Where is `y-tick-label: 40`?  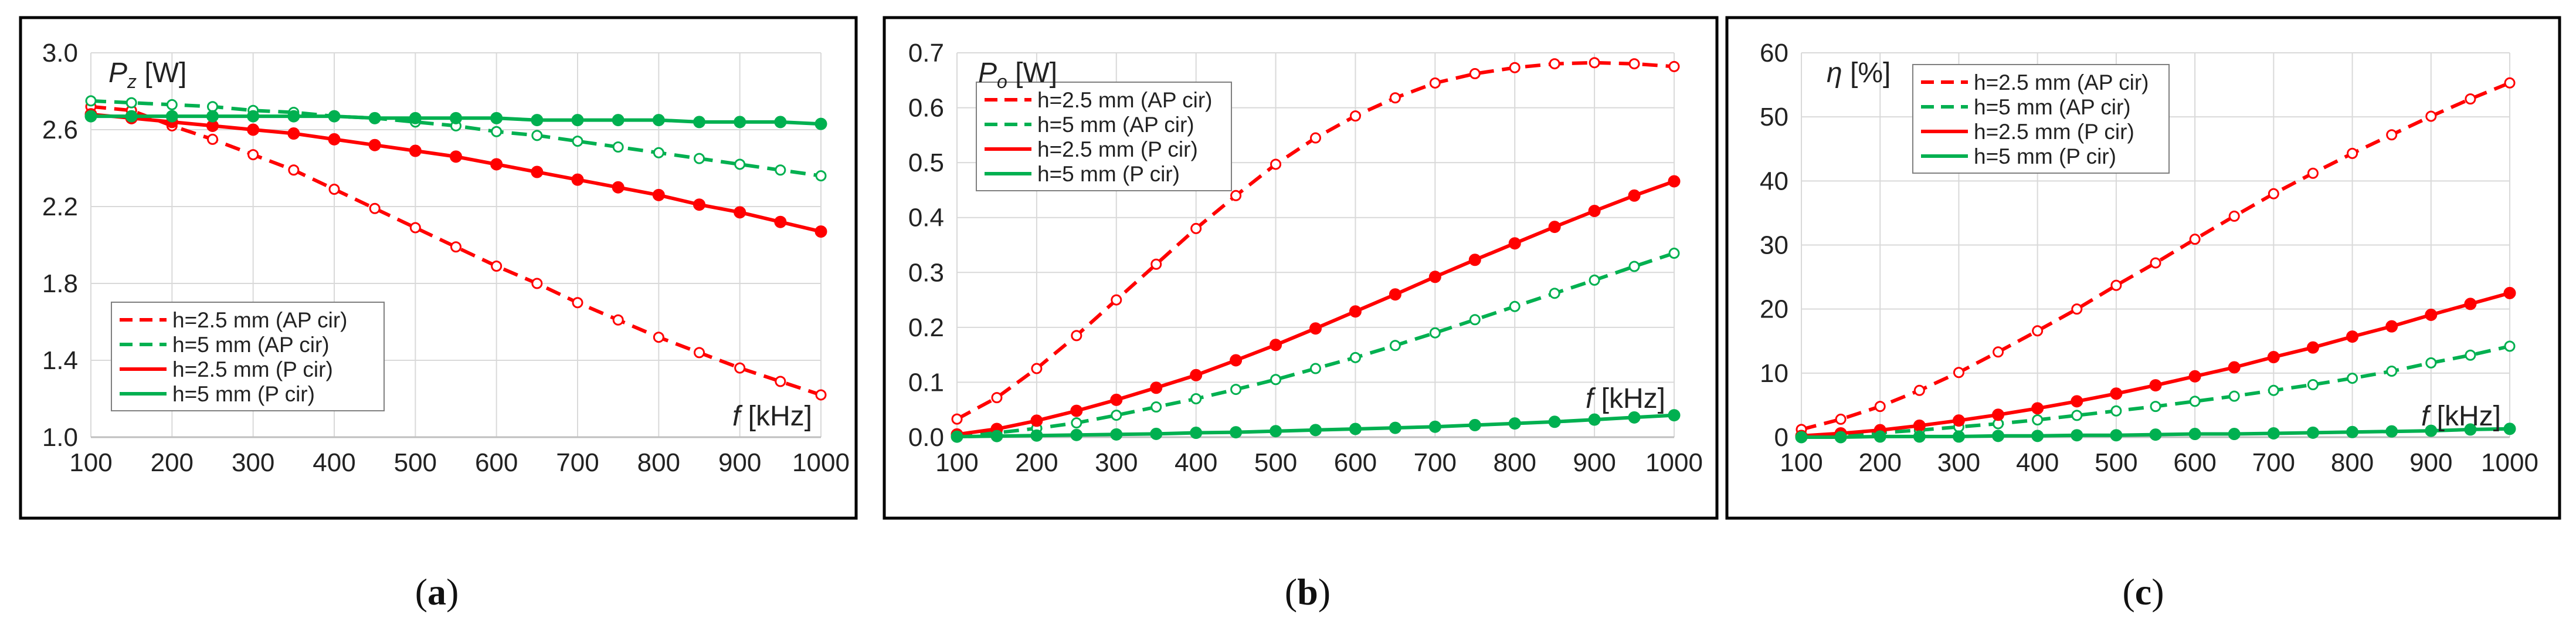
y-tick-label: 40 is located at coordinates (1774, 181).